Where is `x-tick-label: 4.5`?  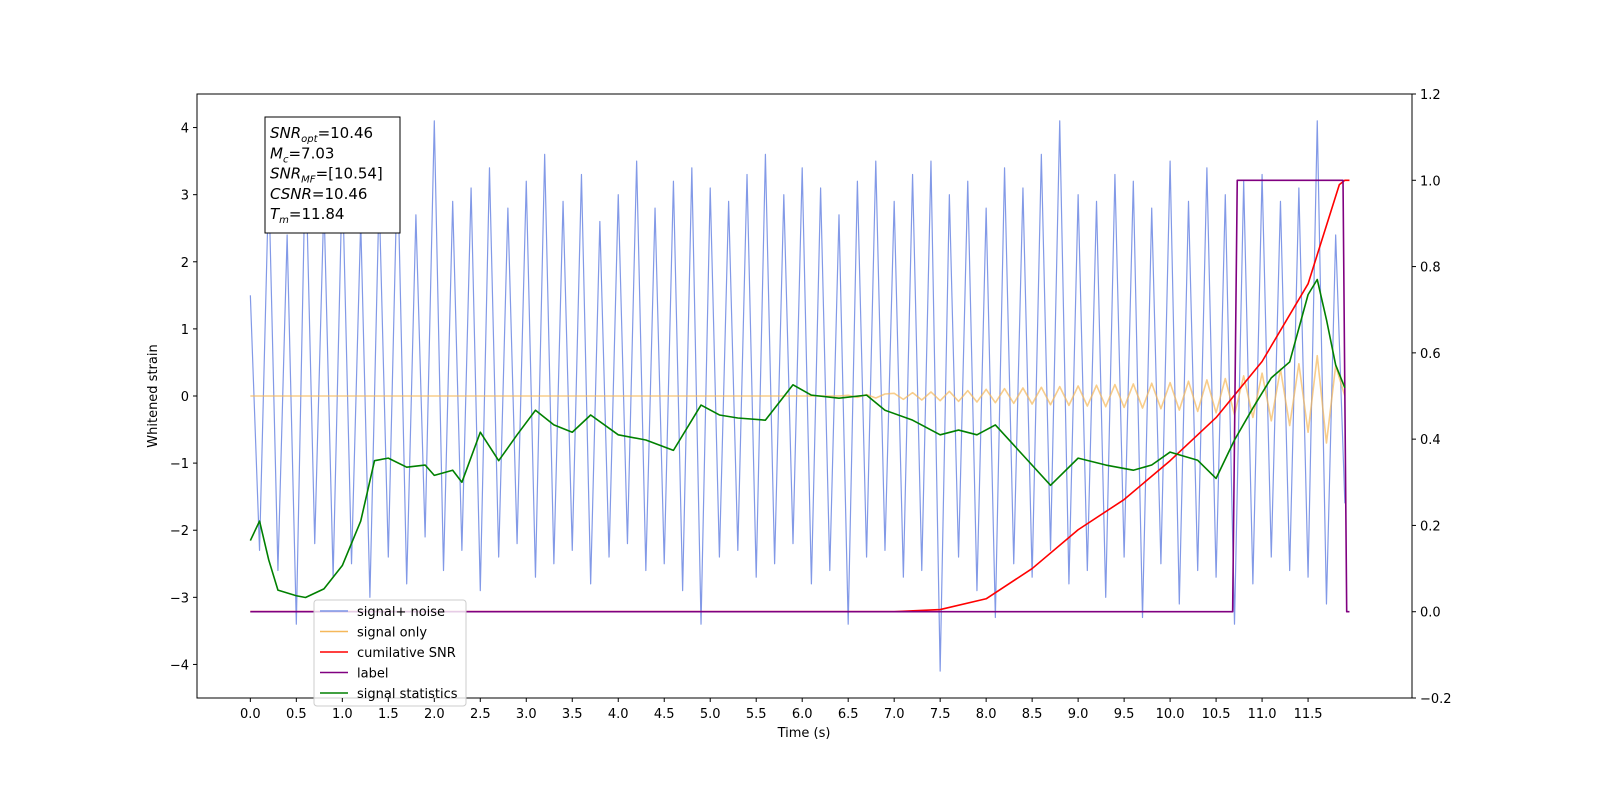
x-tick-label: 4.5 is located at coordinates (664, 714).